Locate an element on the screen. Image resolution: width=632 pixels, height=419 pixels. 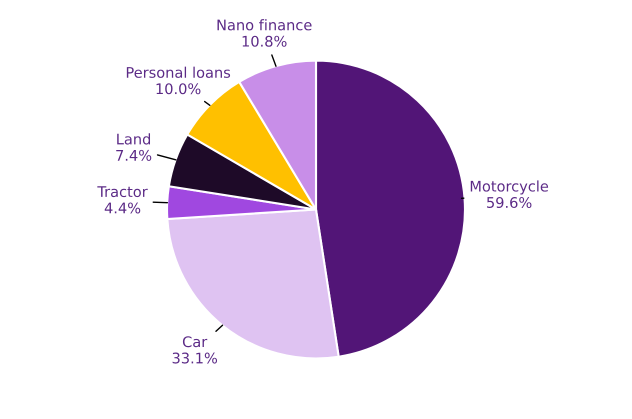
data-label: 10.8% is located at coordinates (264, 41).